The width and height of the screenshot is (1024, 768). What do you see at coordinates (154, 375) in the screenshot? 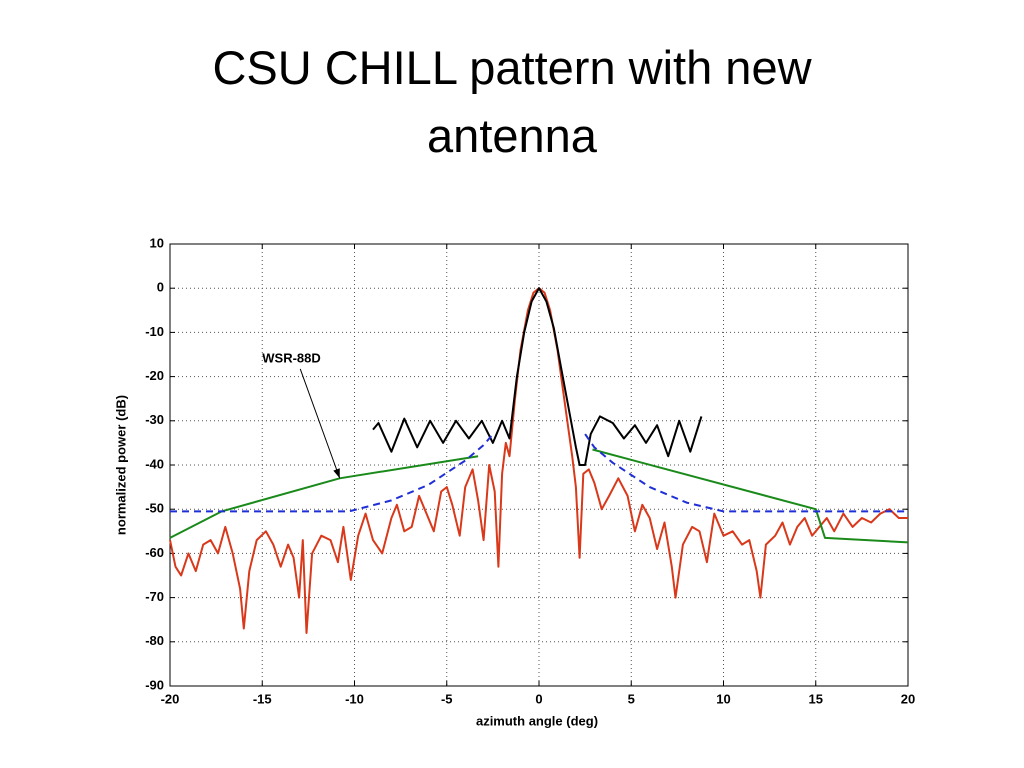
I see `y-tick-label: -20` at bounding box center [154, 375].